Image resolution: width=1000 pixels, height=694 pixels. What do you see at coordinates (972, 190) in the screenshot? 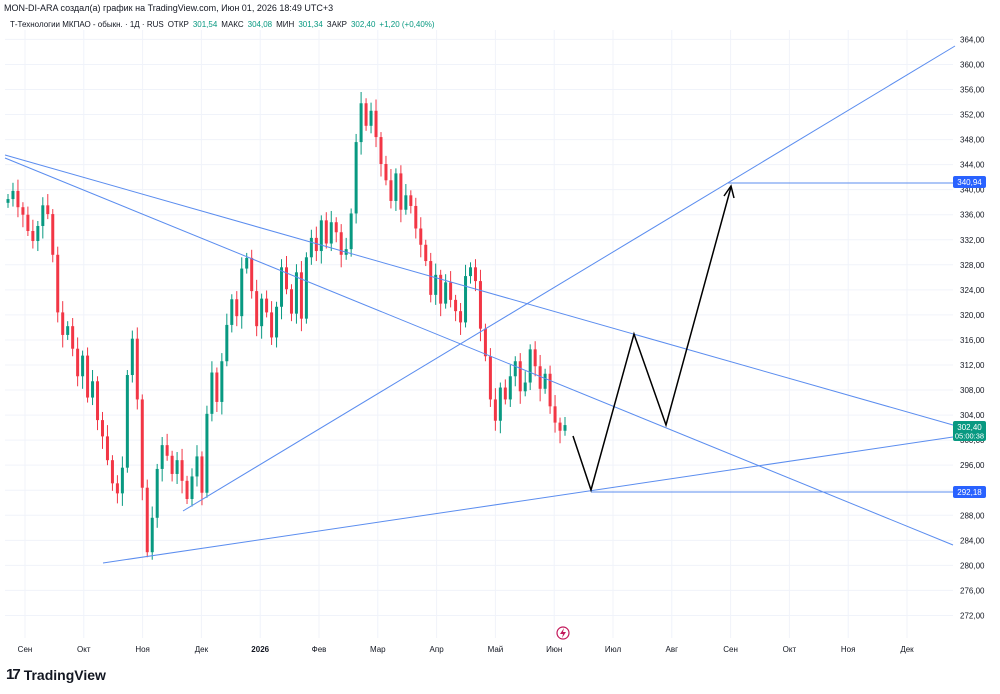
I see `y-tick-label: 340,00` at bounding box center [972, 190].